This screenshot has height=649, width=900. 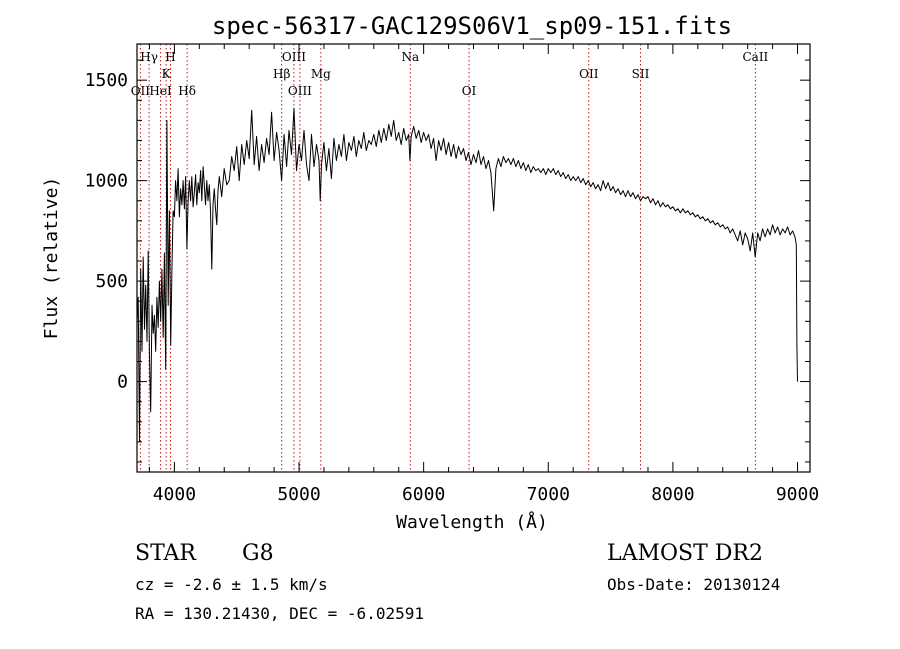 I want to click on x-tick-label: 8000, so click(x=672, y=494).